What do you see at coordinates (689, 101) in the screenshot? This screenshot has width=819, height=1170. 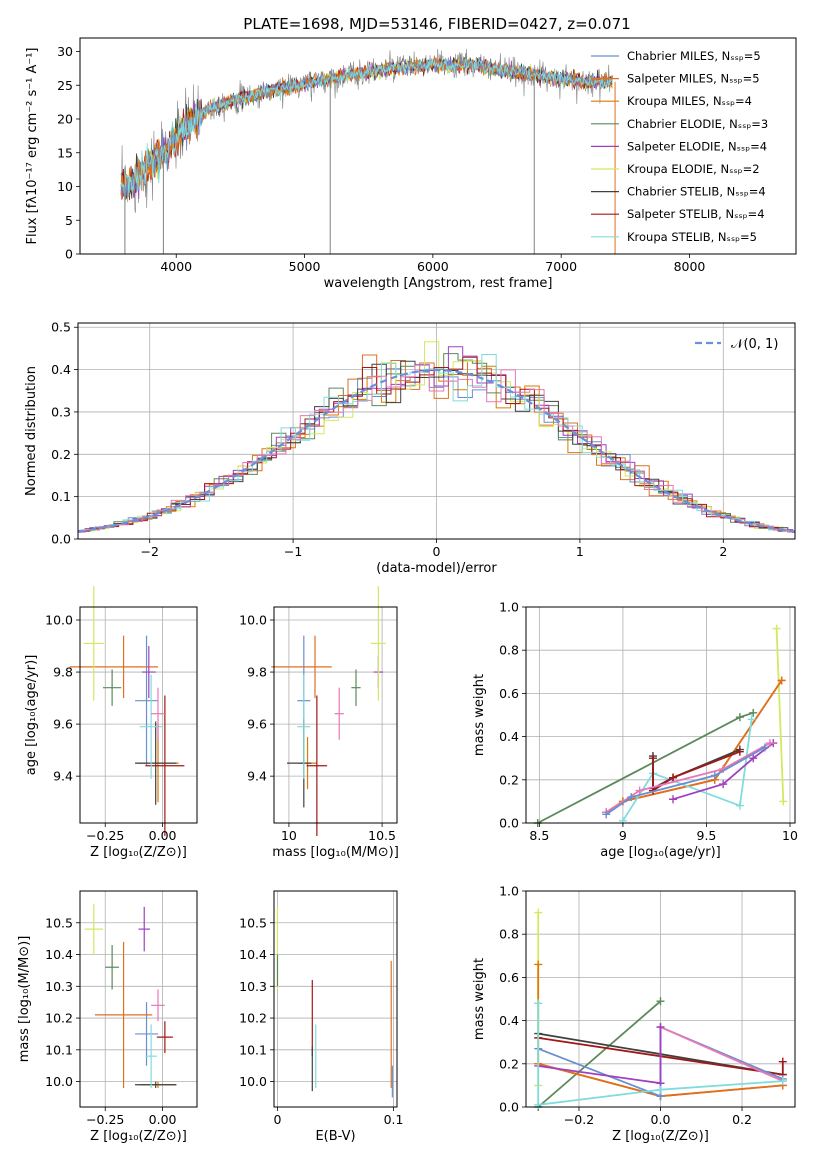 I see `legend-label: Kroupa MILES, Nₛₛₚ=4` at bounding box center [689, 101].